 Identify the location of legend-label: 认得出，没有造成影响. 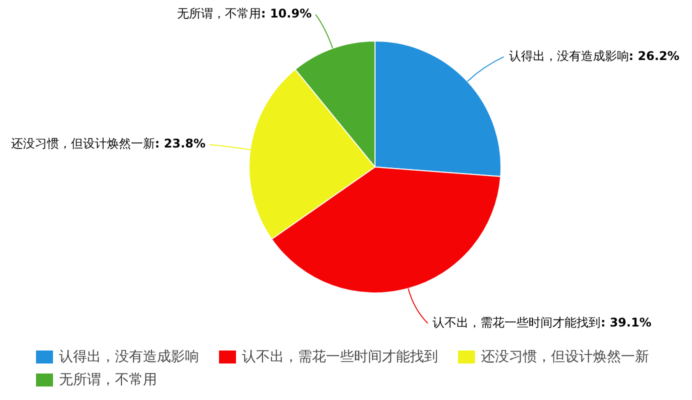
(129, 356).